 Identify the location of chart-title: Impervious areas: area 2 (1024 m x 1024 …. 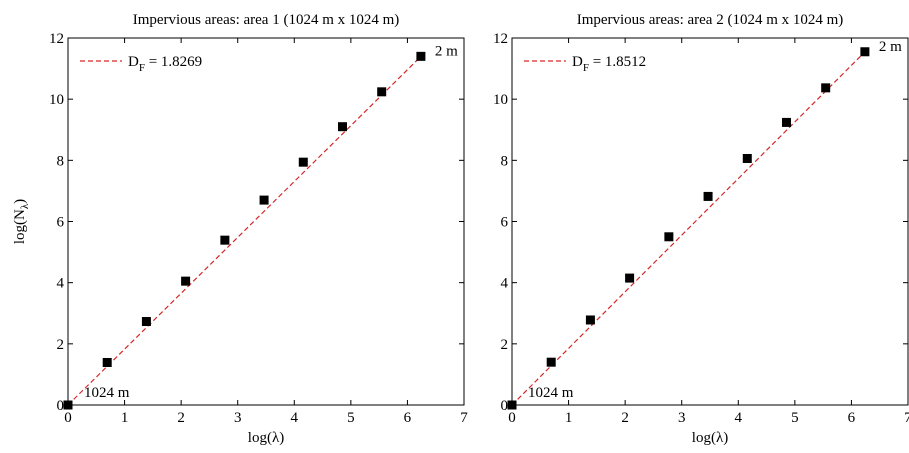
(710, 20).